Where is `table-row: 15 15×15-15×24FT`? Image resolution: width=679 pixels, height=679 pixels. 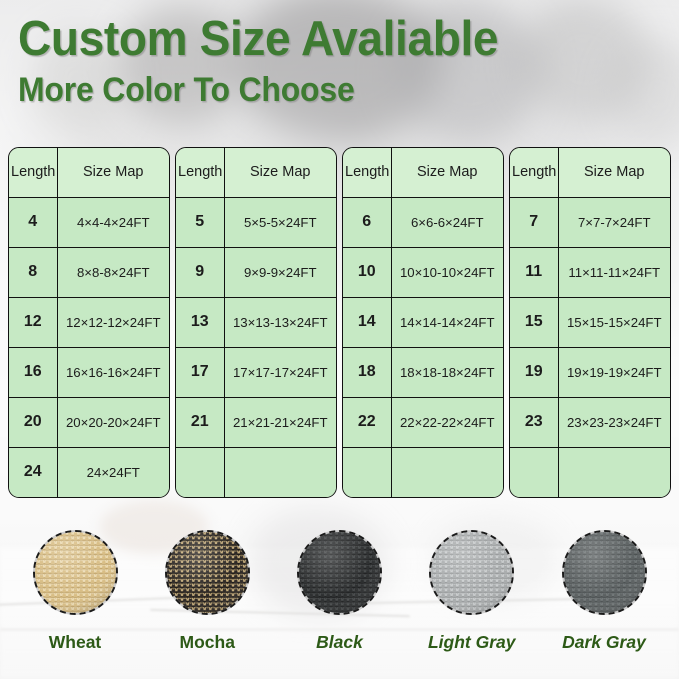
table-row: 15 15×15-15×24FT is located at coordinates (590, 322).